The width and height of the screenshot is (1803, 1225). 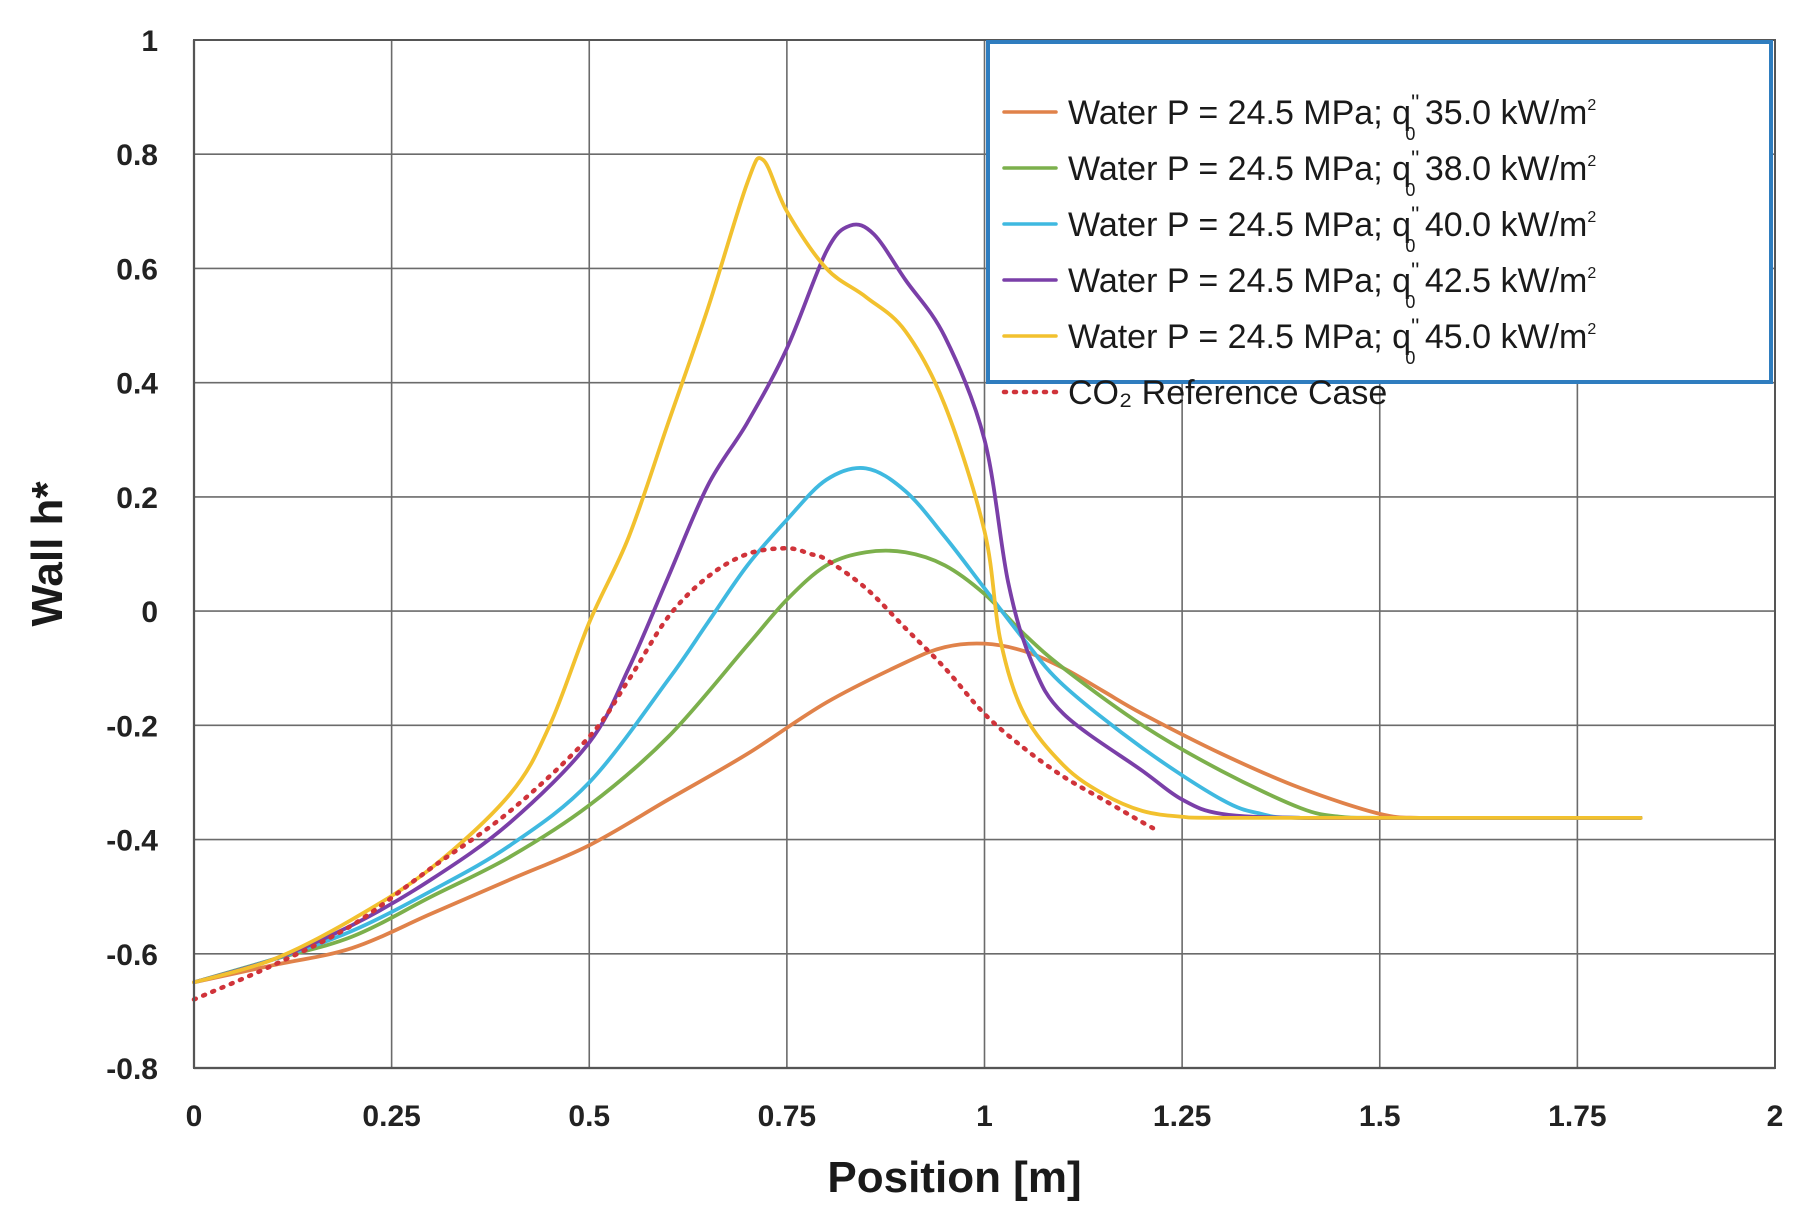 I want to click on legend-box, so click(x=1379, y=212).